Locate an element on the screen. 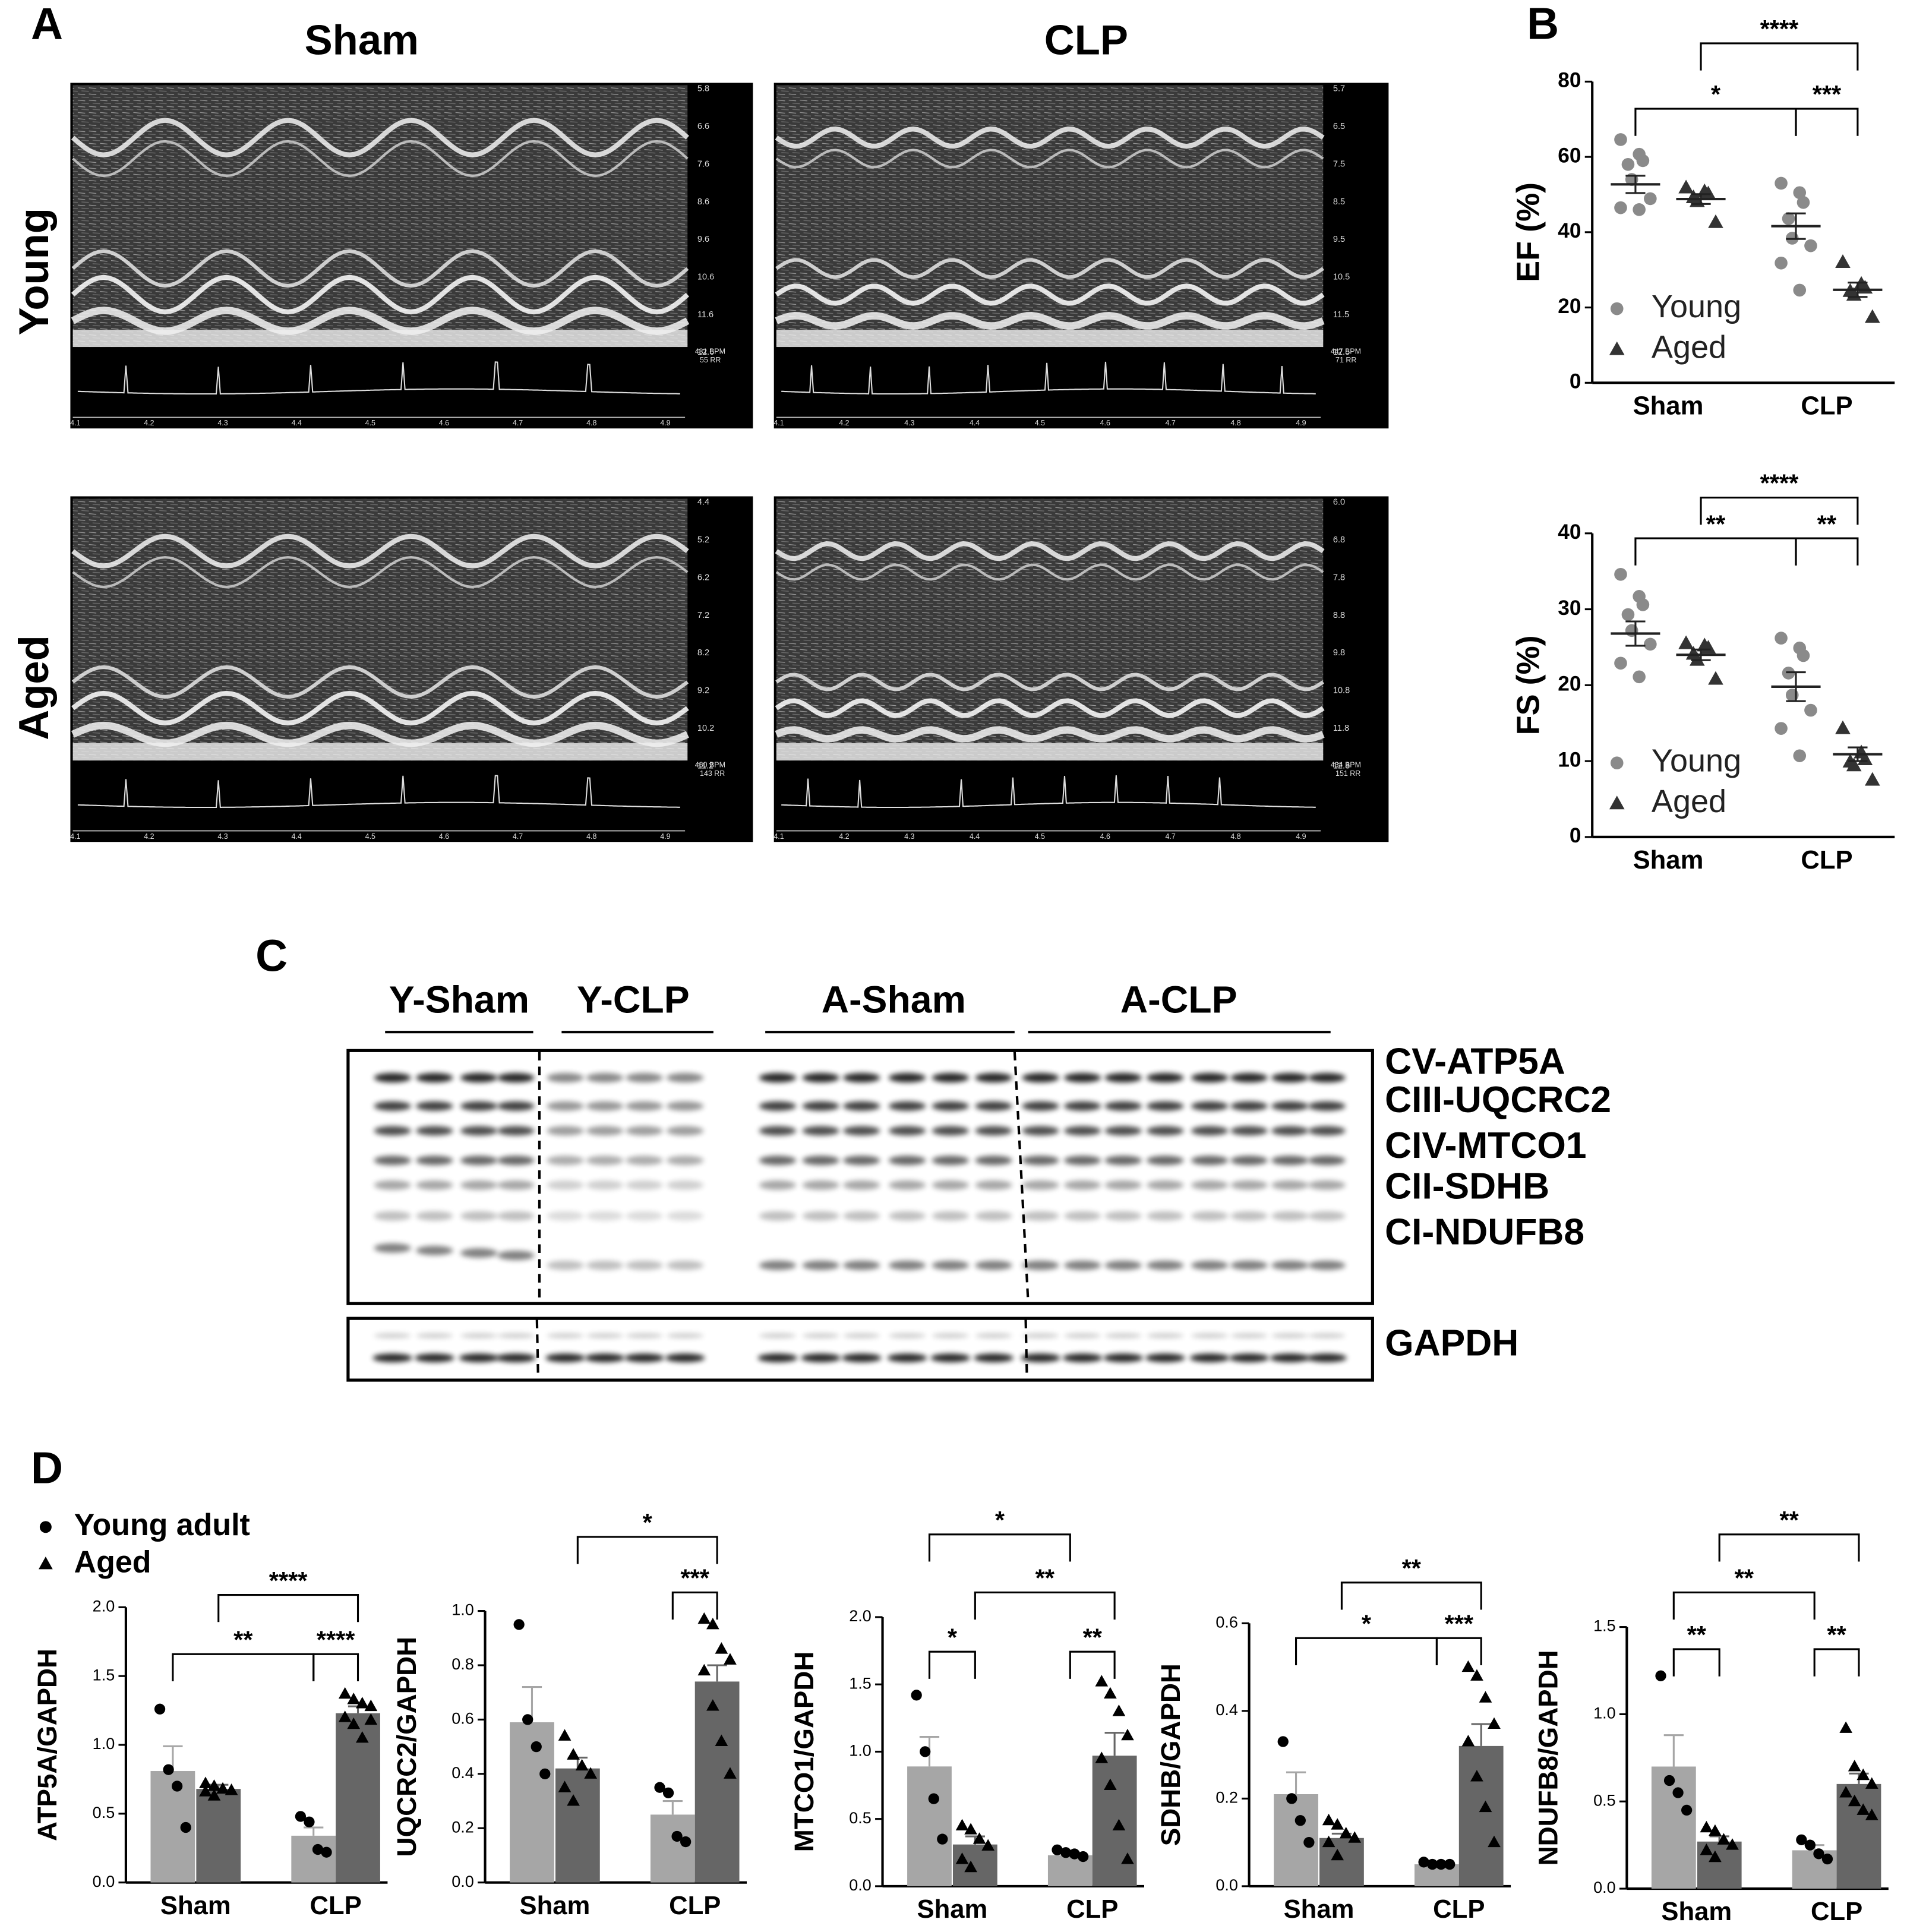 The image size is (1907, 1932). lane-divider is located at coordinates (537, 1349).